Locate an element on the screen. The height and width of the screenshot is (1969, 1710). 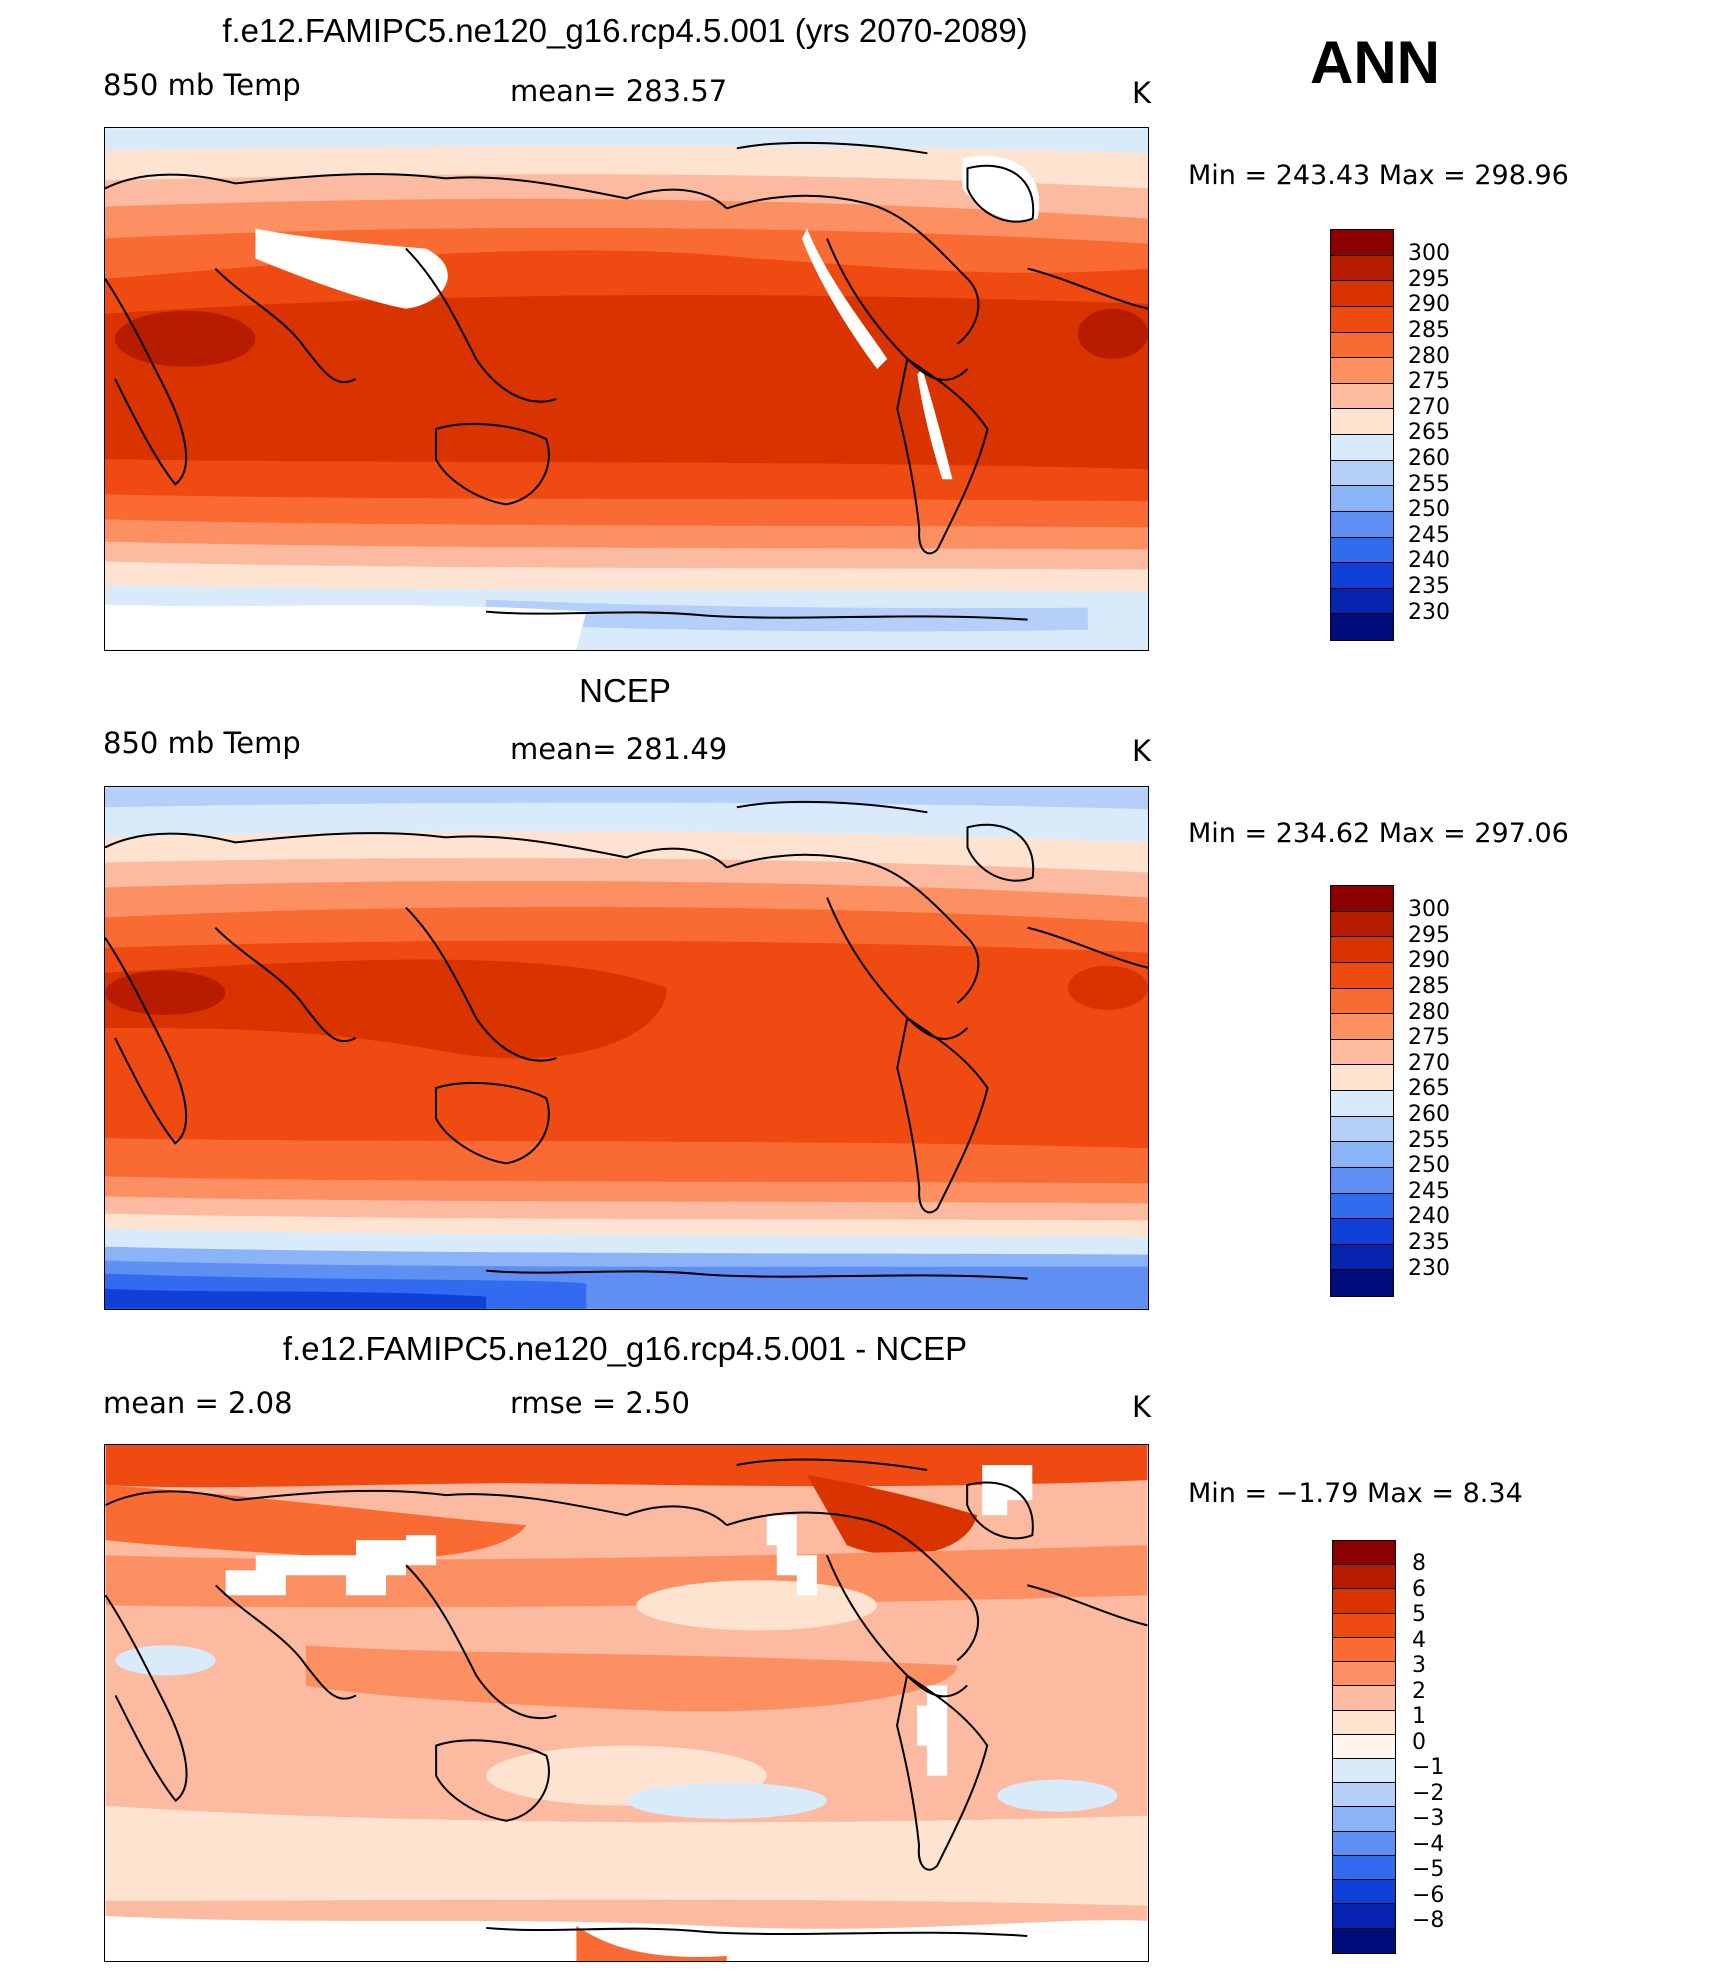
season-label: ANN is located at coordinates (1375, 62).